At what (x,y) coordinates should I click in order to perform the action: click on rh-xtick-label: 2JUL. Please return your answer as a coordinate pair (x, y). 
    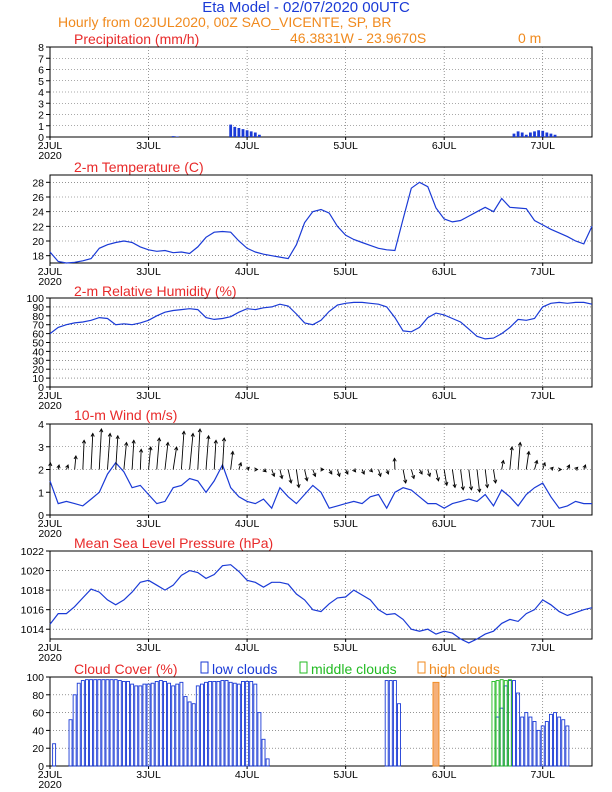
    Looking at the image, I should click on (50, 396).